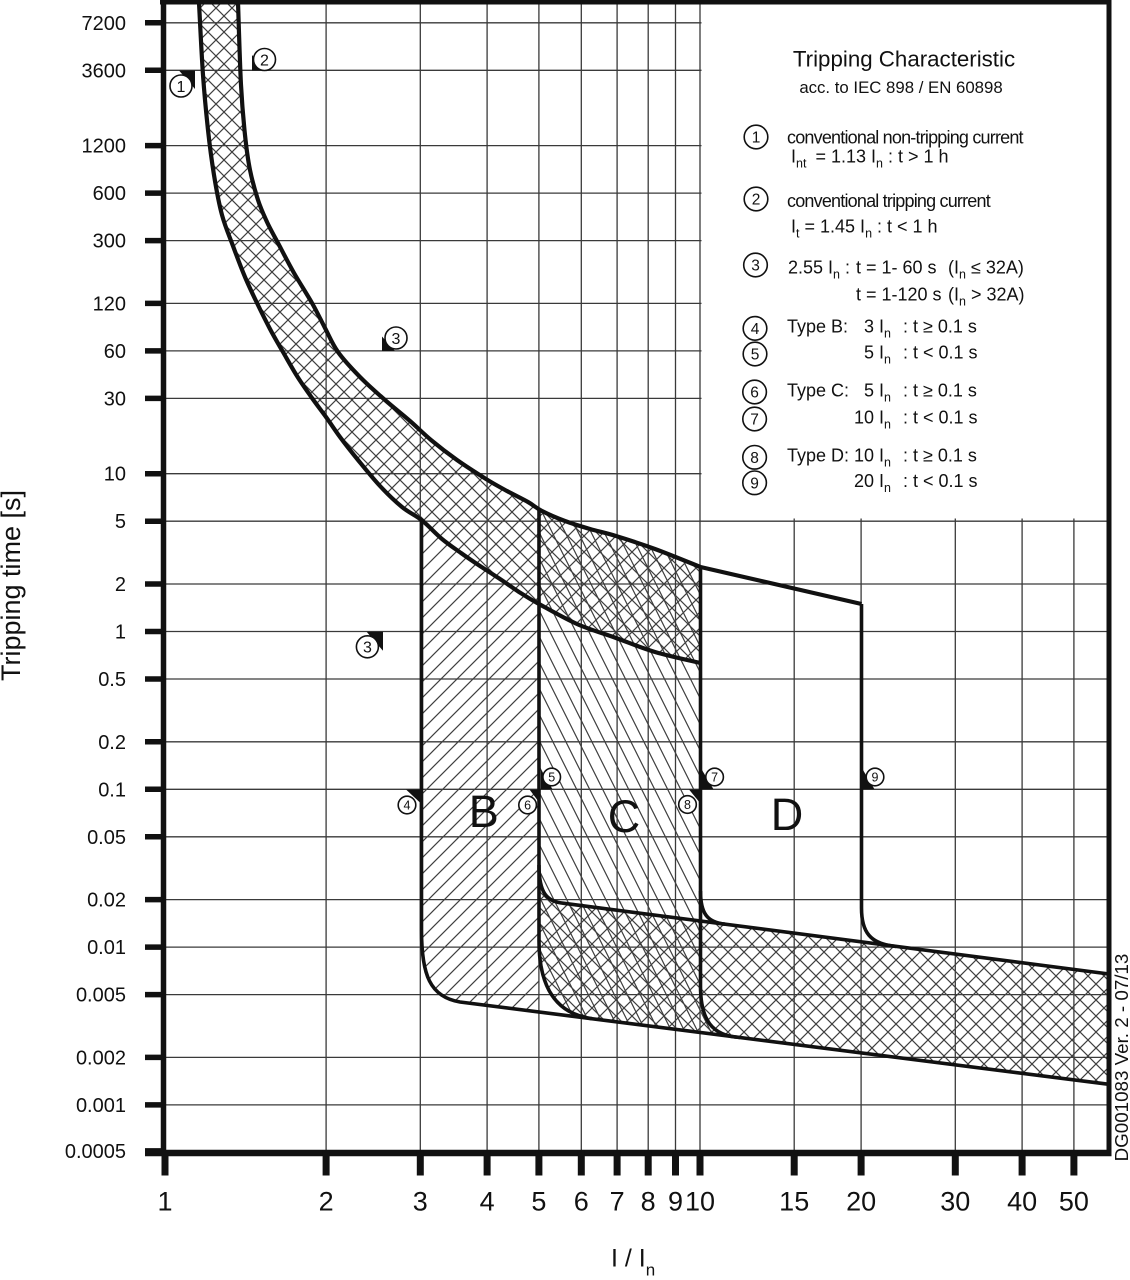 Image resolution: width=1130 pixels, height=1280 pixels. Describe the element at coordinates (109, 242) in the screenshot. I see `svg-text: 300` at that location.